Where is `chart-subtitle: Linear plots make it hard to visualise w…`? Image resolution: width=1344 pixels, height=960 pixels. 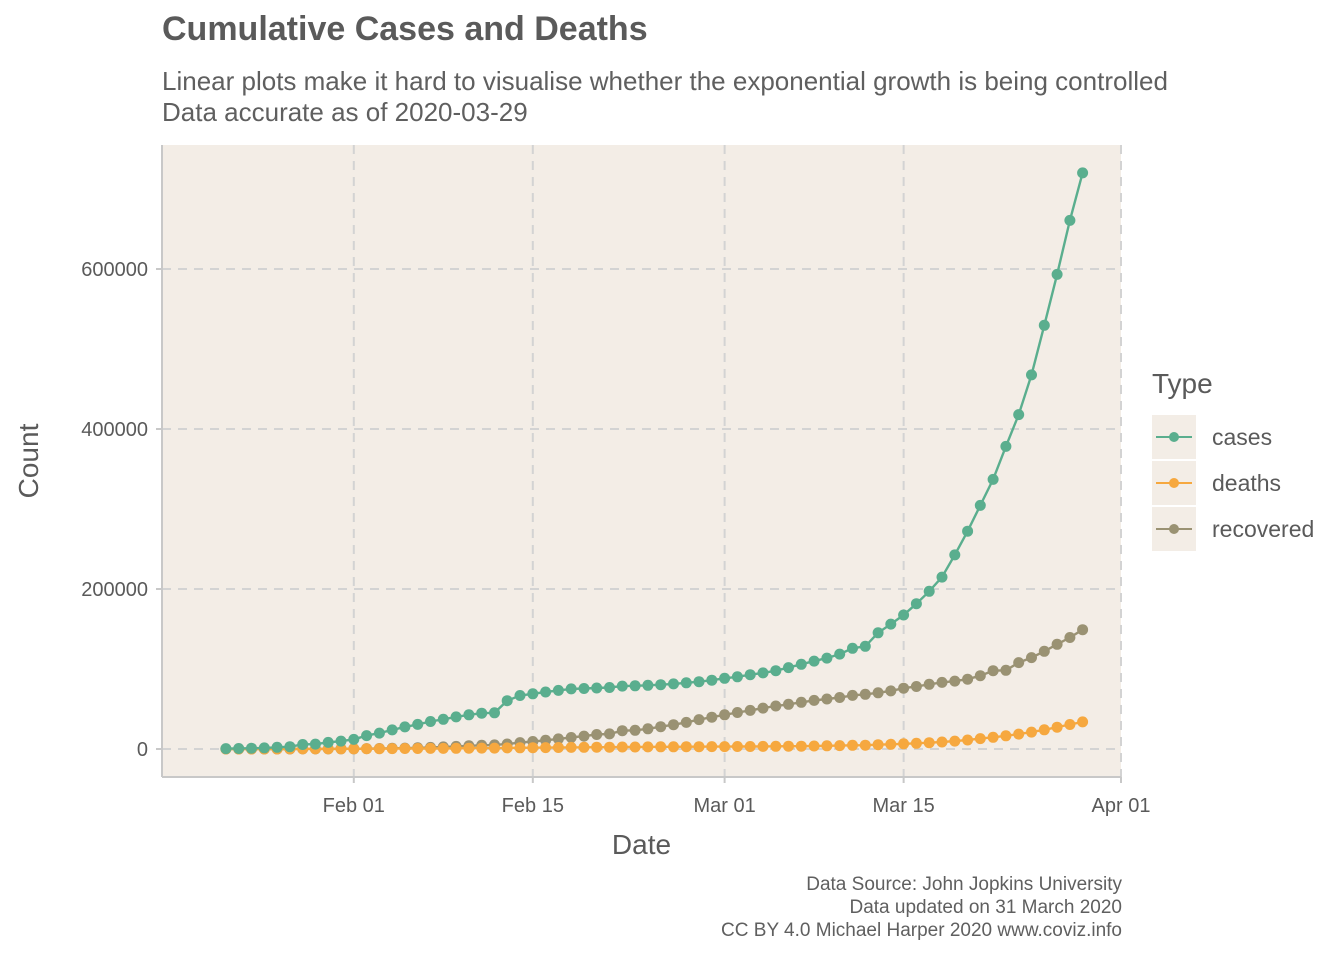
chart-subtitle: Linear plots make it hard to visualise w… is located at coordinates (665, 97).